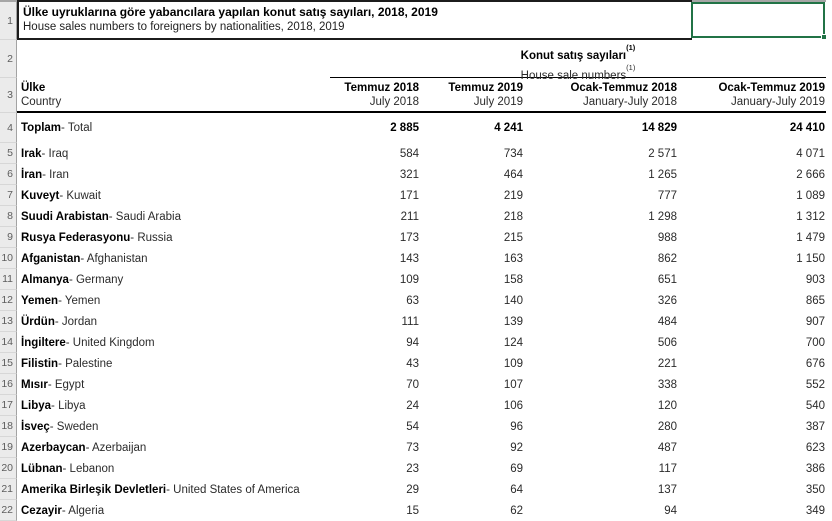  Describe the element at coordinates (516, 510) in the screenshot. I see `value-cell: 62` at that location.